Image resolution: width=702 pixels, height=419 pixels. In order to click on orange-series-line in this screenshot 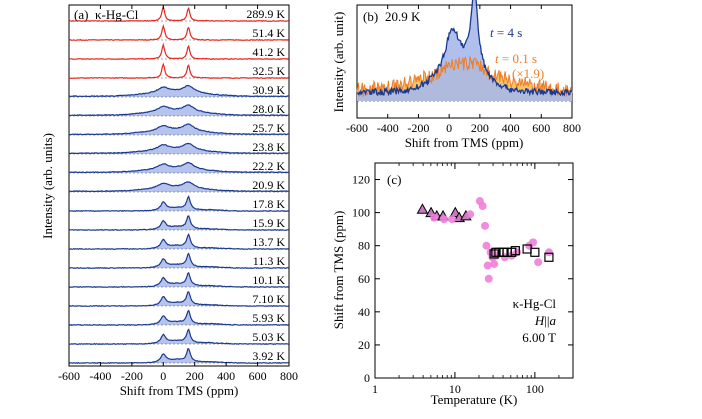, I will do `click(464, 76)`.